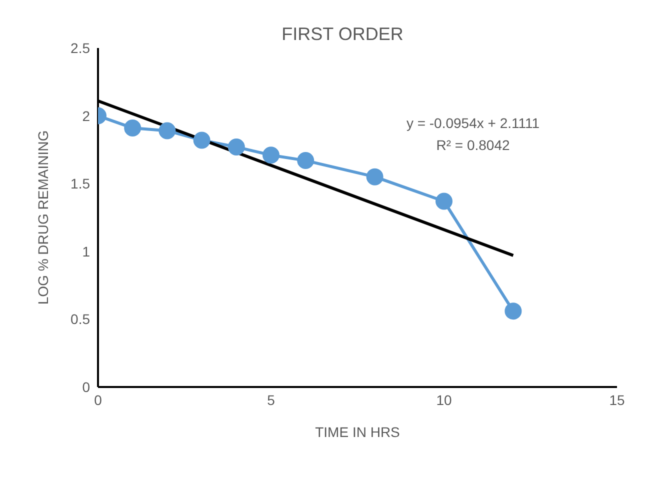  I want to click on x-tick-label: 0, so click(98, 400).